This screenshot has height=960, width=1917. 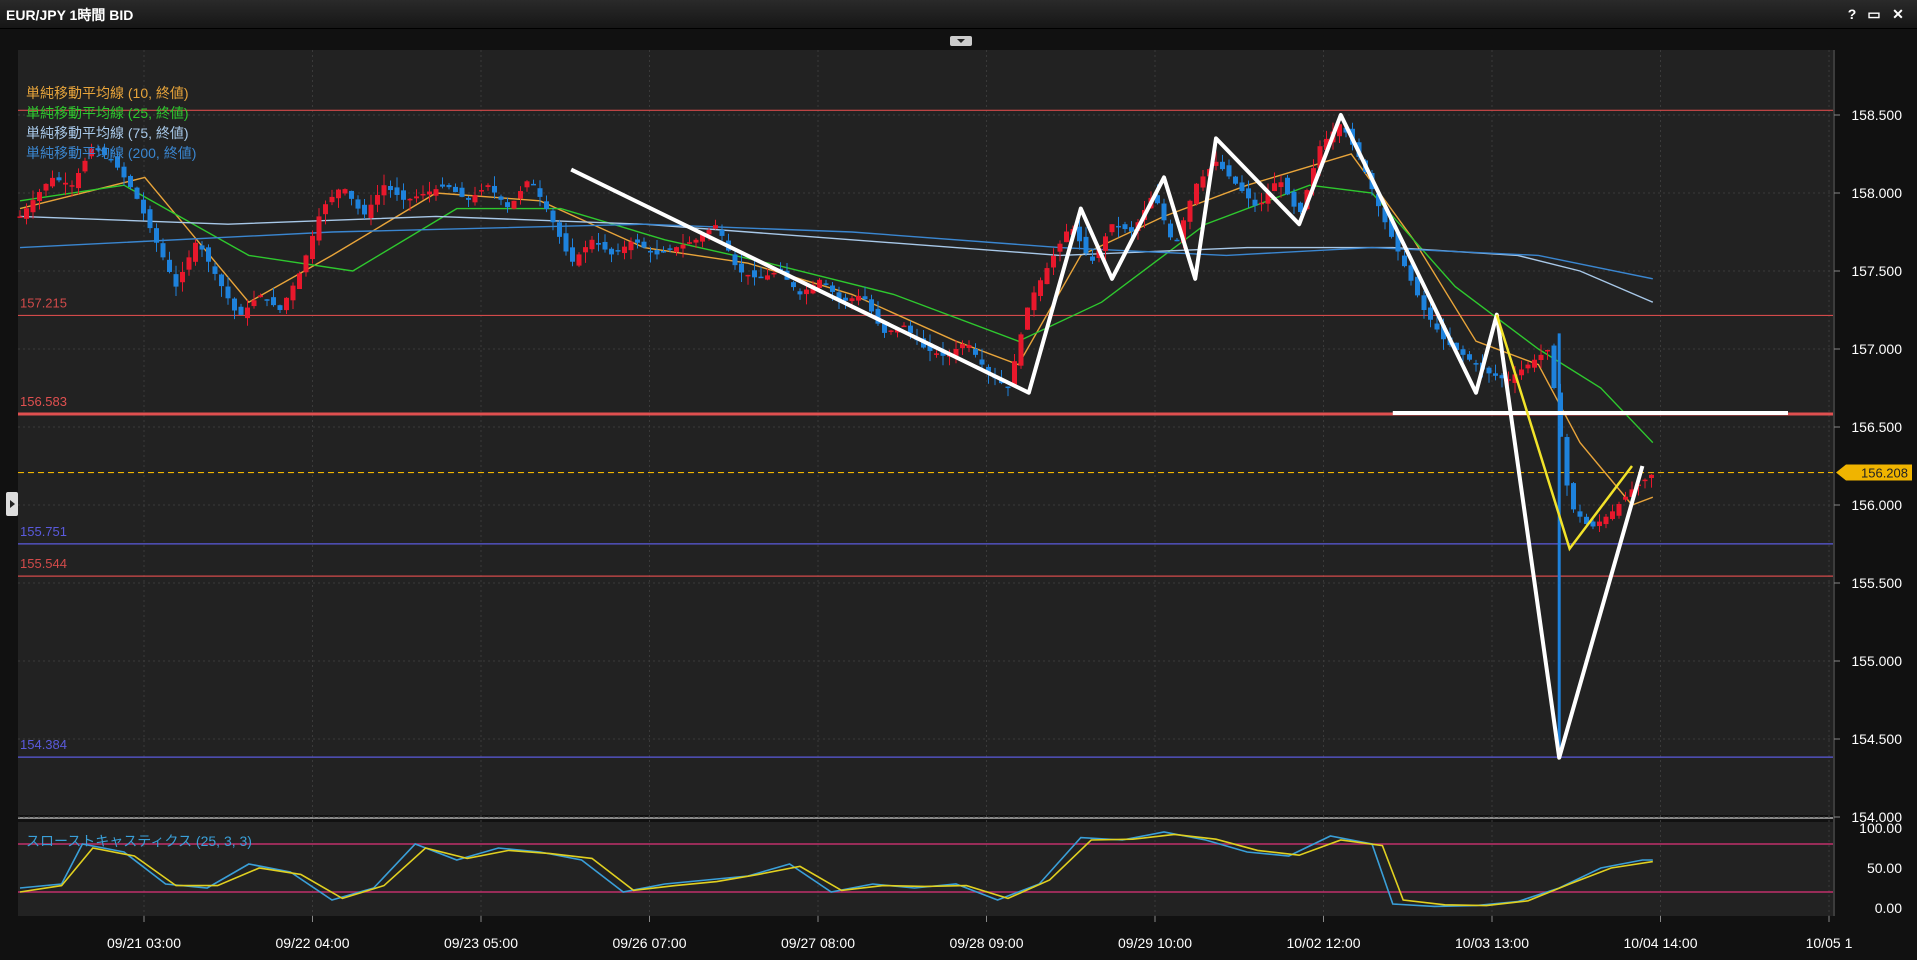 I want to click on help-button: ?, so click(x=1852, y=14).